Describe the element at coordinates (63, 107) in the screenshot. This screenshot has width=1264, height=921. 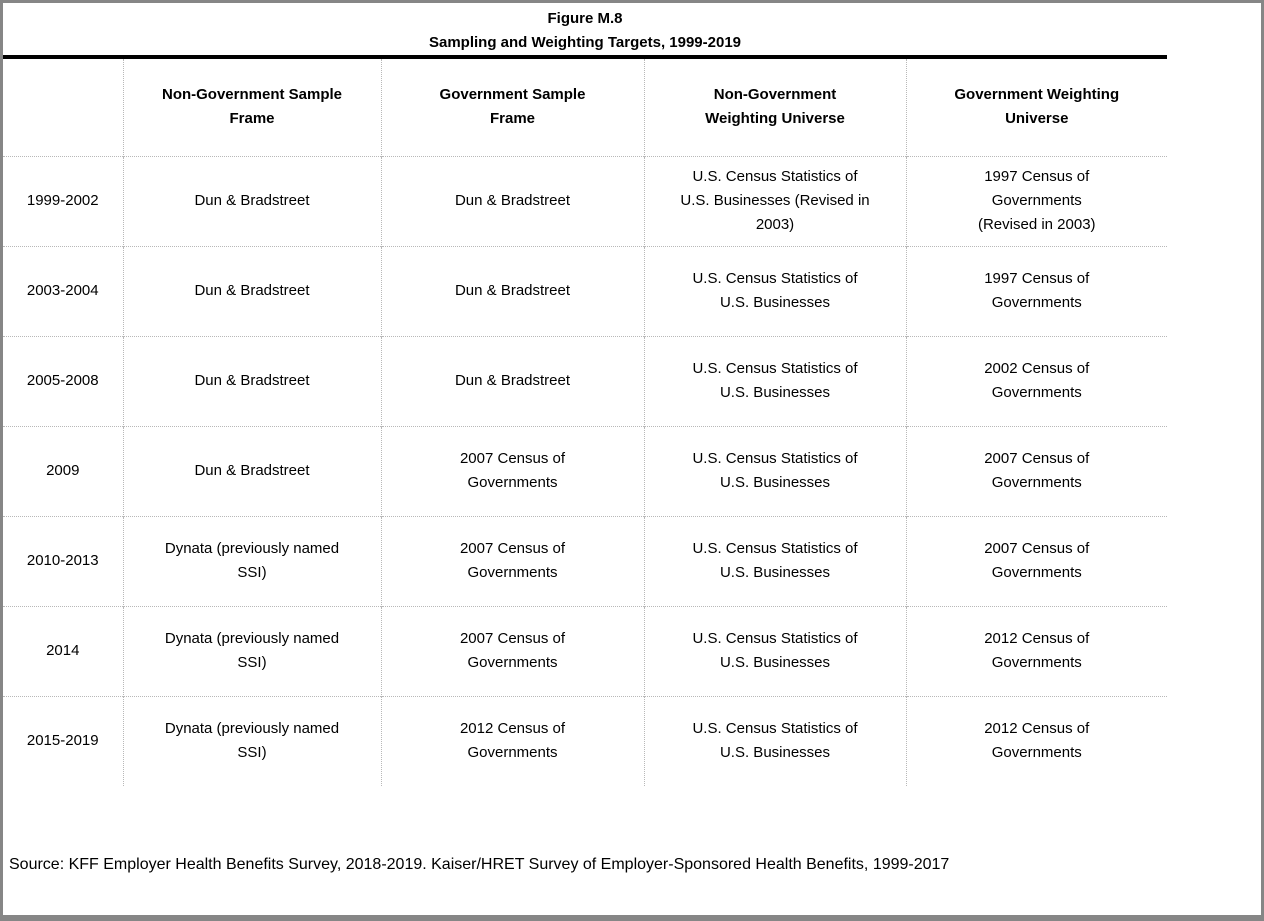
I see `corner-header-cell` at that location.